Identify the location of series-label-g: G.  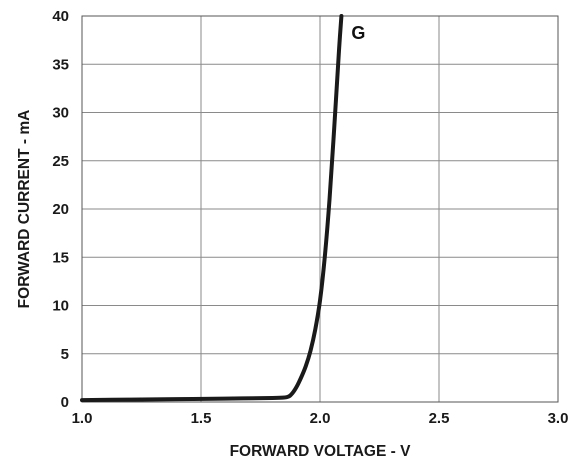
(358, 33).